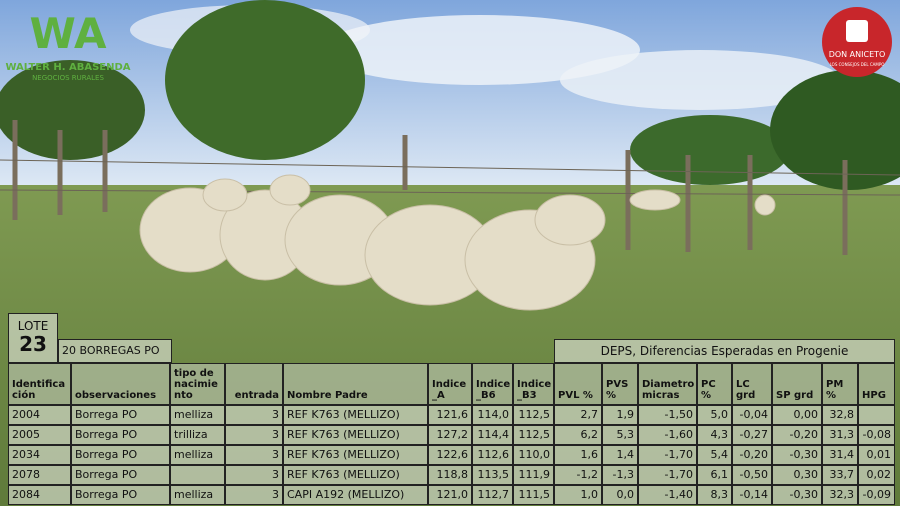 This screenshot has width=900, height=506. What do you see at coordinates (578, 495) in the screenshot?
I see `table-cell: 1,0` at bounding box center [578, 495].